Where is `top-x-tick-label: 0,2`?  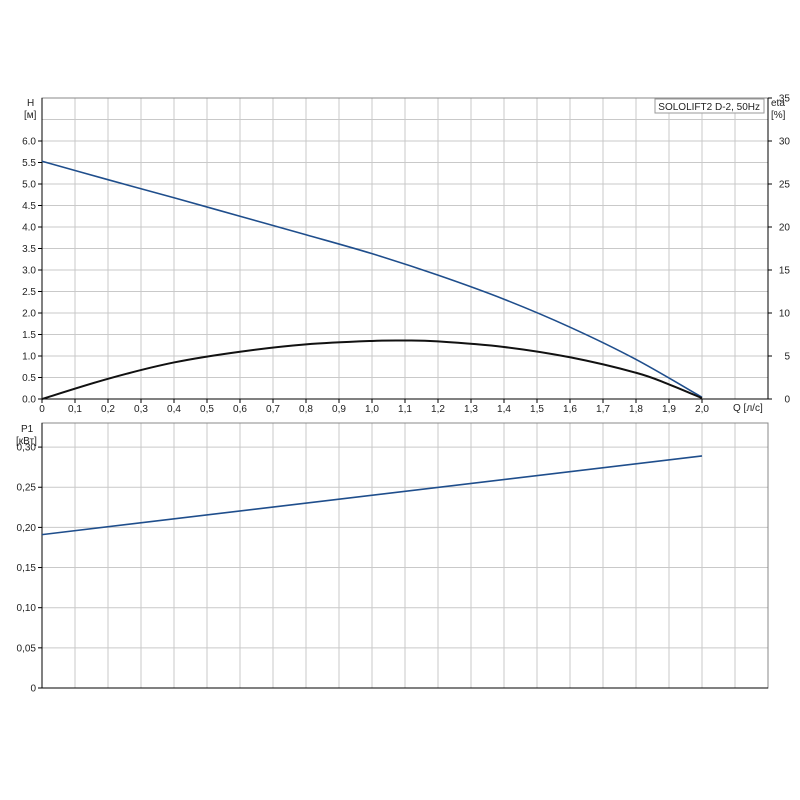
top-x-tick-label: 0,2 is located at coordinates (108, 409).